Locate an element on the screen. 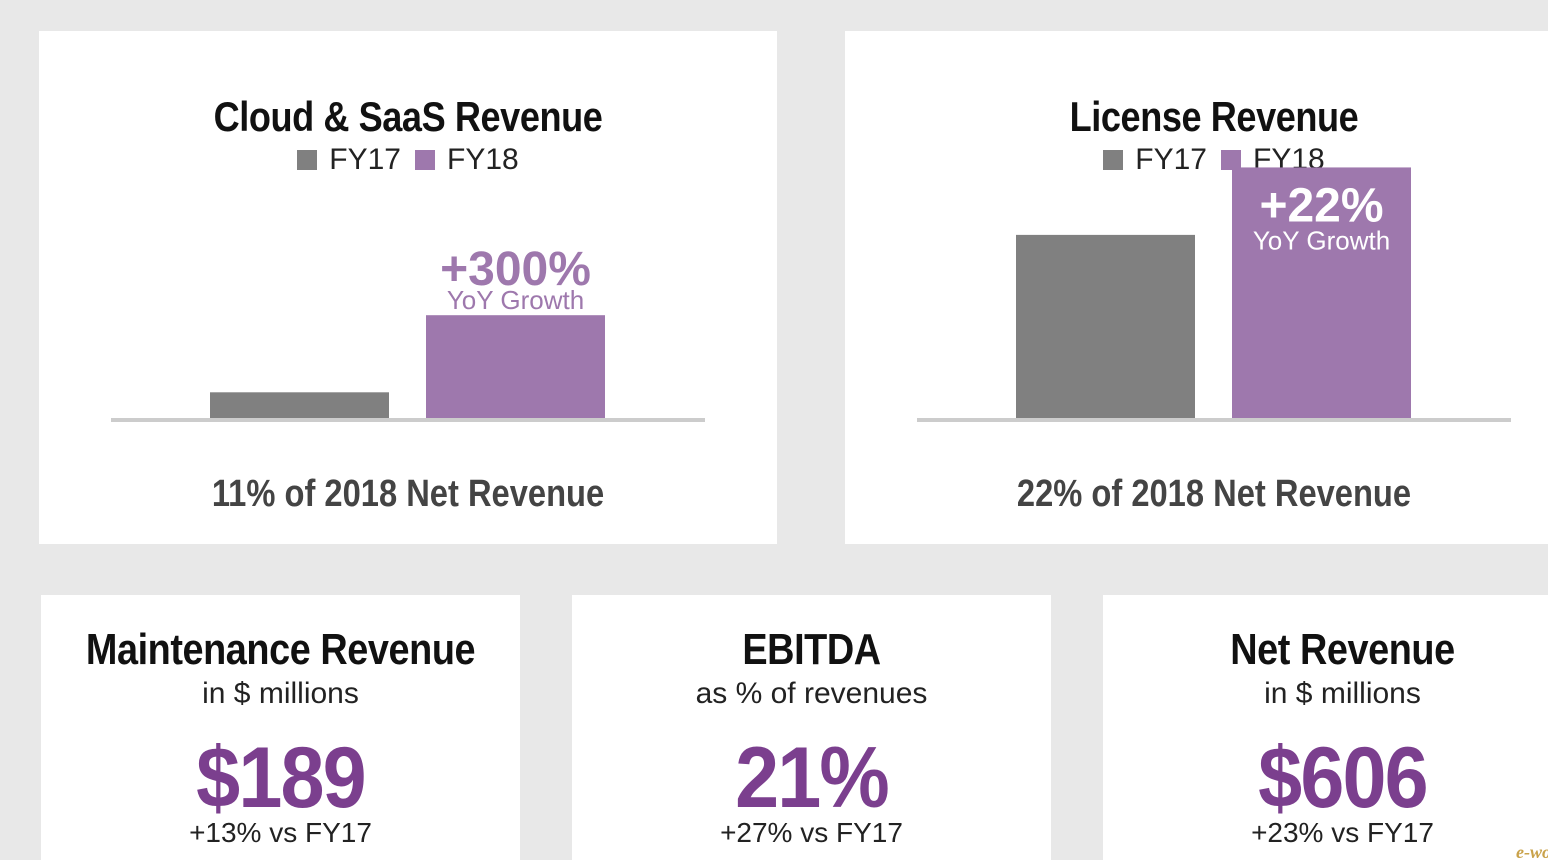 The width and height of the screenshot is (1548, 860). growth-annotation-value: +300% is located at coordinates (515, 269).